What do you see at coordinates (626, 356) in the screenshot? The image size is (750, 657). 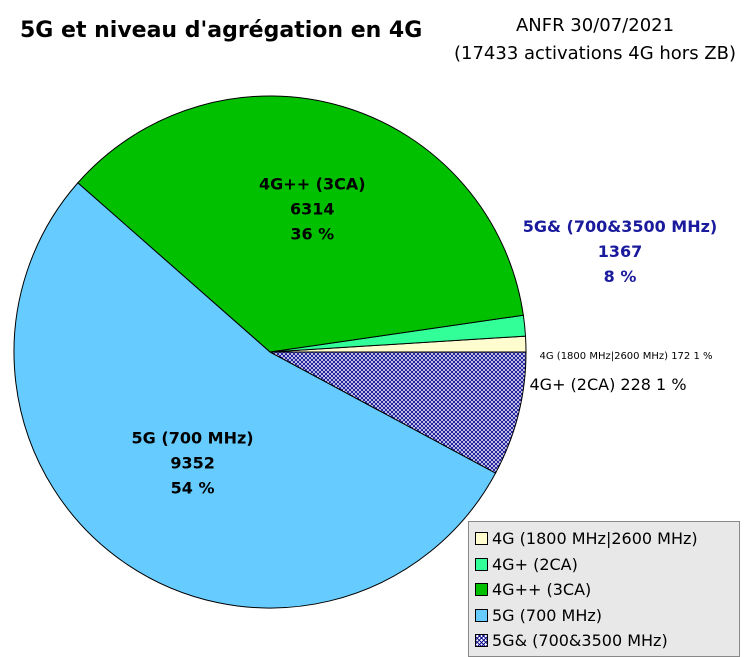 I see `slice-label-4g: 4G (1800 MHz|2600 MHz) 172 1 %` at bounding box center [626, 356].